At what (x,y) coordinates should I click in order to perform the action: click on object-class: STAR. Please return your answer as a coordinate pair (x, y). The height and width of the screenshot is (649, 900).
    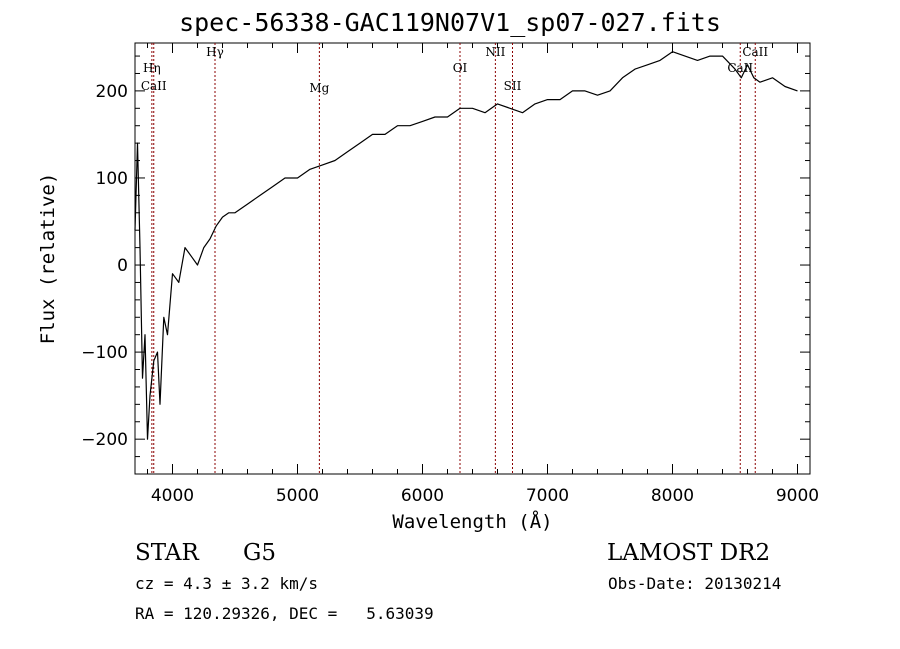
    Looking at the image, I should click on (167, 553).